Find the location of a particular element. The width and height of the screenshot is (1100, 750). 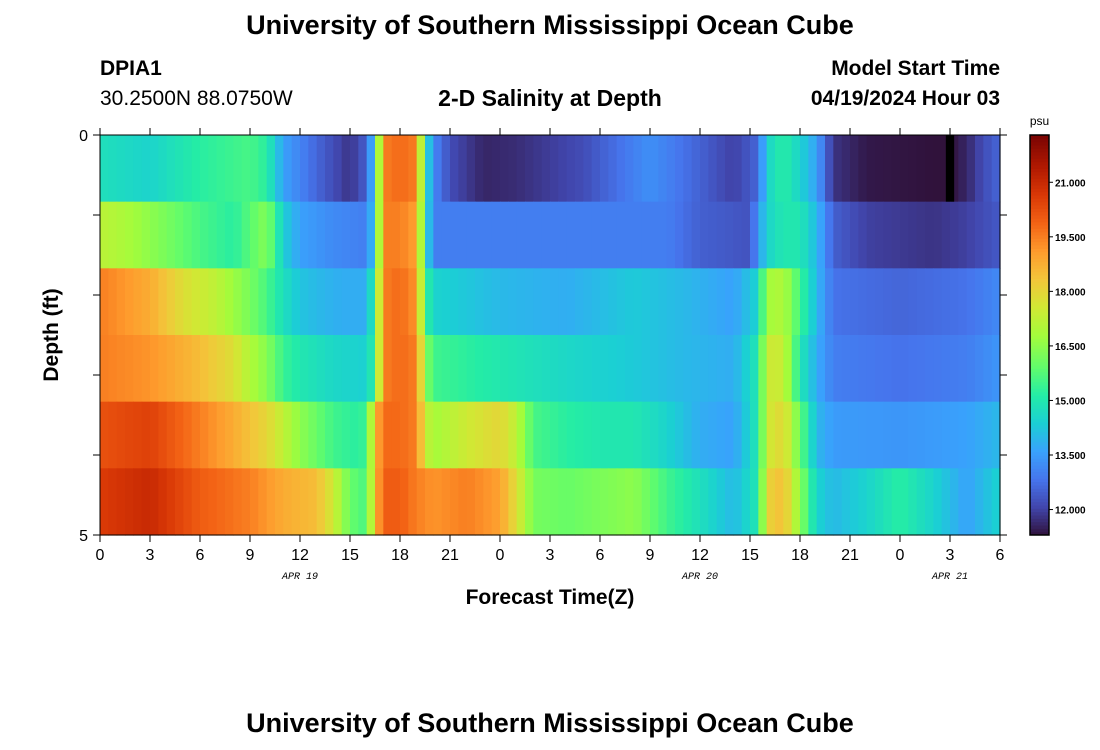

y-tick-label: 5 is located at coordinates (83, 536).